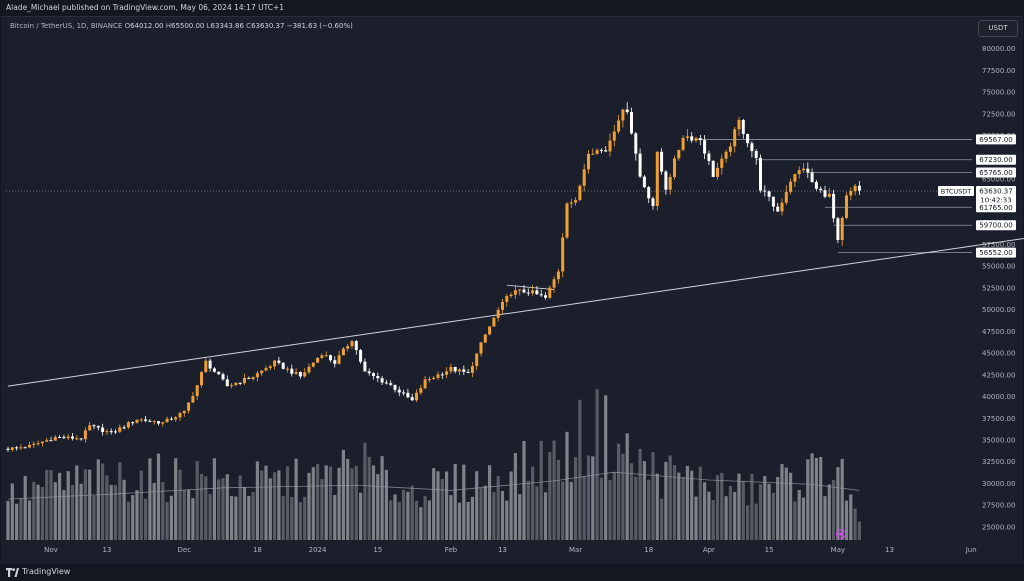 This screenshot has width=1024, height=581. What do you see at coordinates (998, 93) in the screenshot?
I see `price-tick-label: 75000.00` at bounding box center [998, 93].